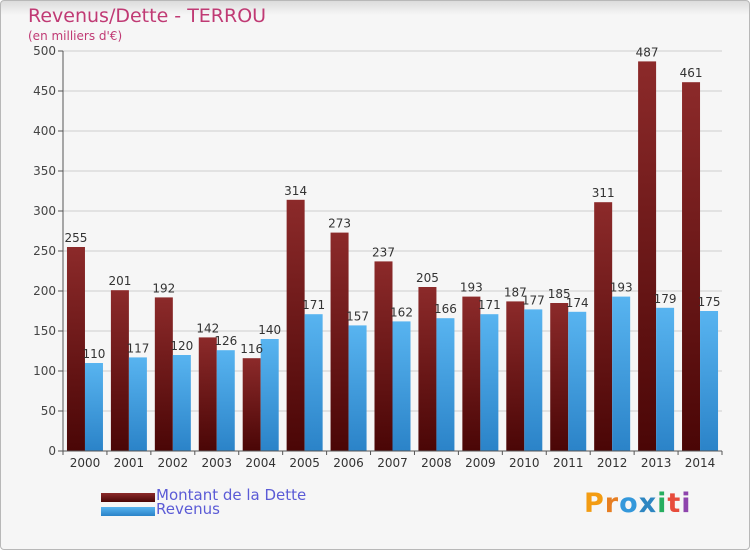 This screenshot has width=750, height=550. Describe the element at coordinates (76, 238) in the screenshot. I see `data-label: 255` at that location.